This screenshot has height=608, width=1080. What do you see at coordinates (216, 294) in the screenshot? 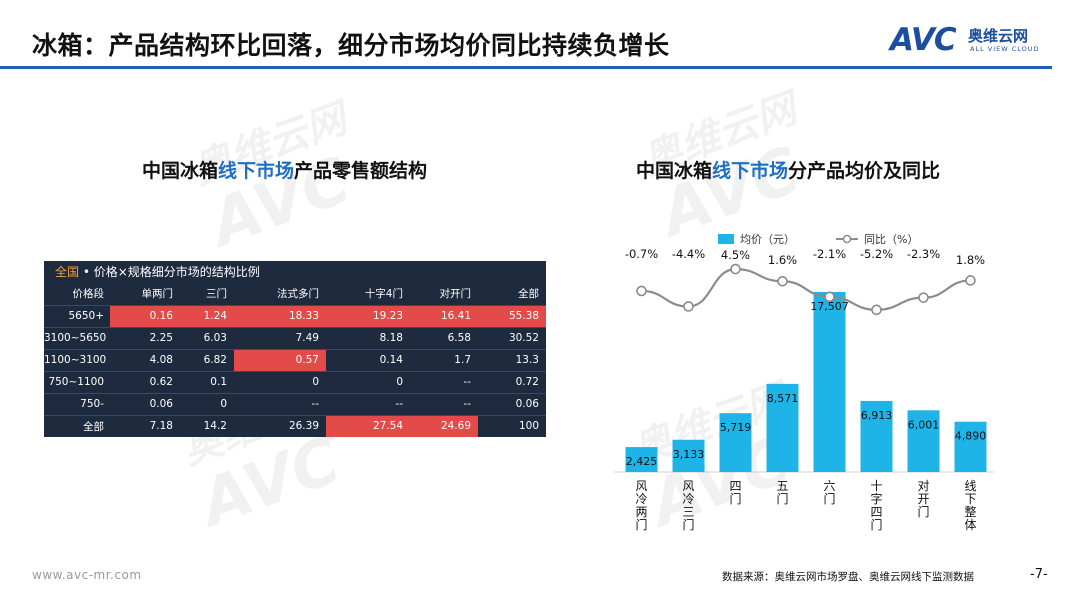
I see `column-header: 三门` at bounding box center [216, 294].